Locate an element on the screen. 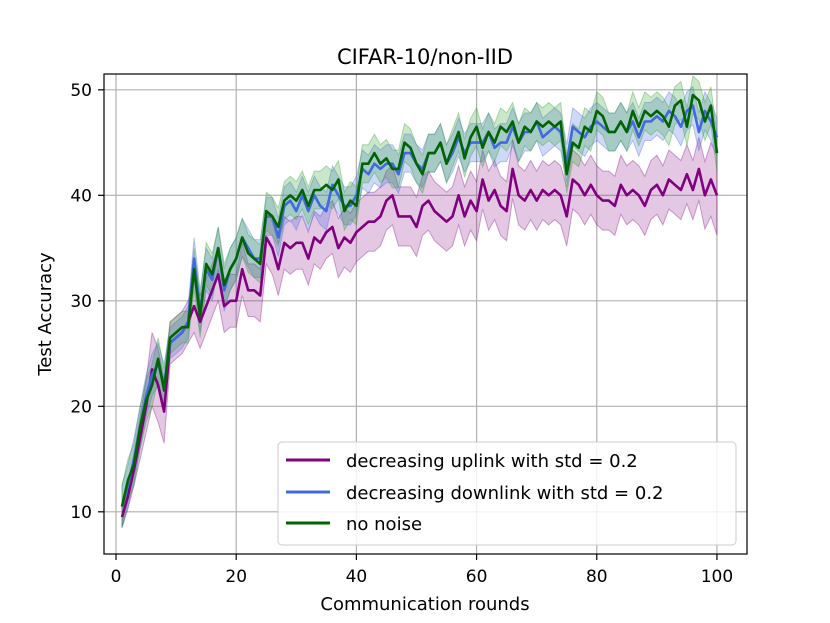  y-tick-label: 30 is located at coordinates (81, 302).